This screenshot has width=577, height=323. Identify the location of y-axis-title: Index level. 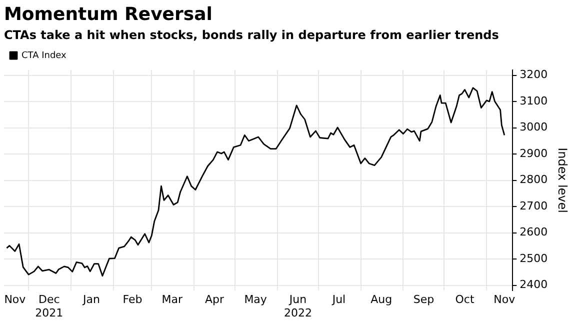
(563, 180).